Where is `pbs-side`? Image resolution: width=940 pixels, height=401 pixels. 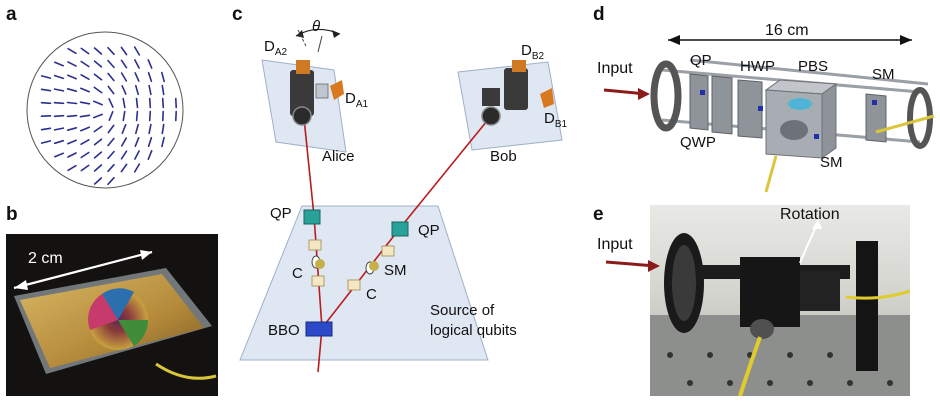
pbs-side is located at coordinates (829, 121).